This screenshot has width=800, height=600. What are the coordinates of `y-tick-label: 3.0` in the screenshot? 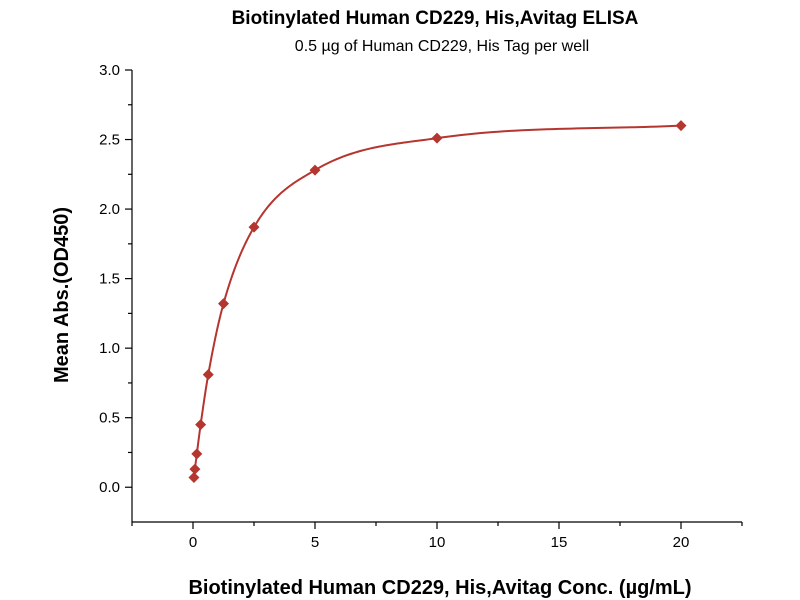 It's located at (109, 70).